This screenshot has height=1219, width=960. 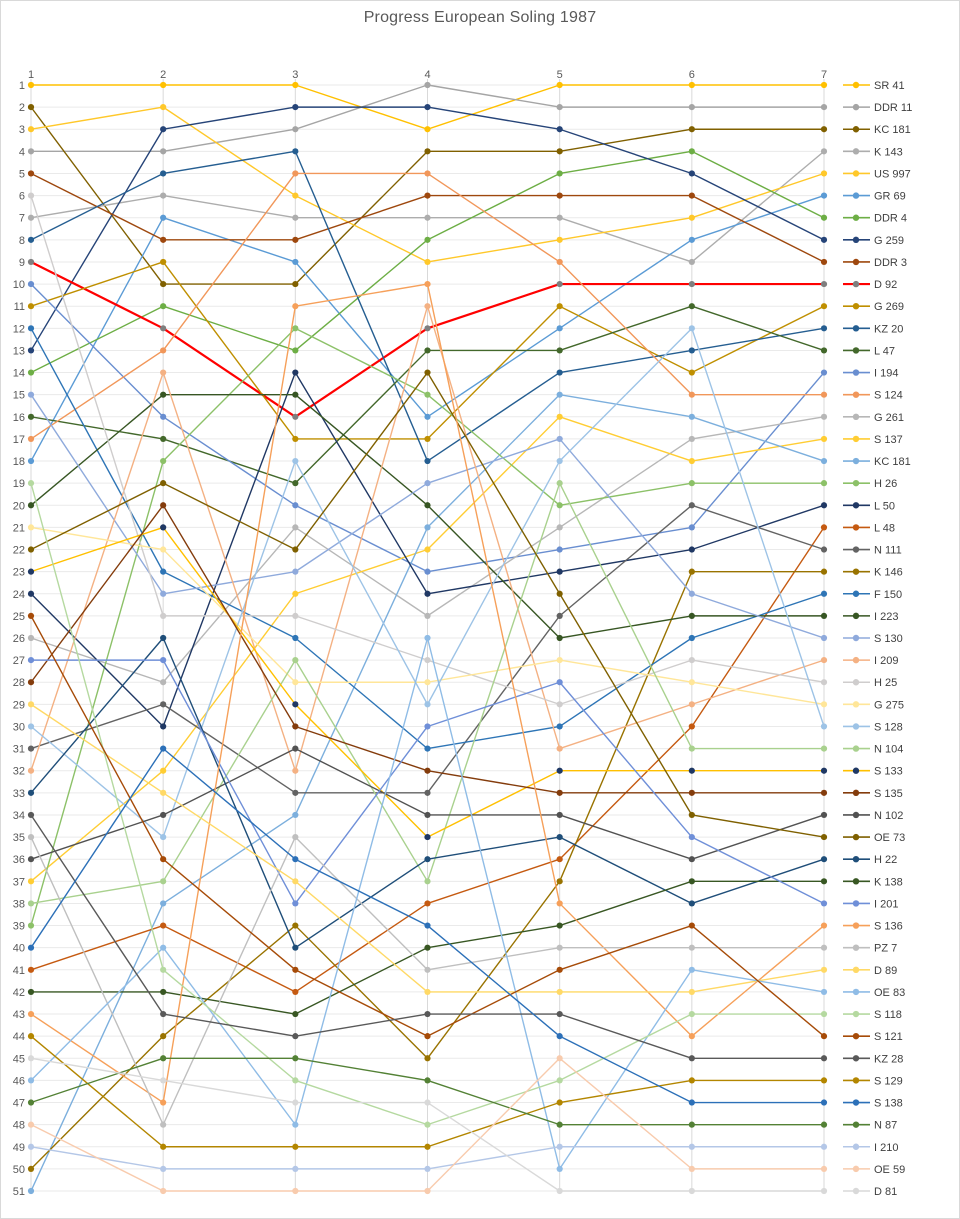 I want to click on y-axis-tick: 22, so click(x=19, y=551).